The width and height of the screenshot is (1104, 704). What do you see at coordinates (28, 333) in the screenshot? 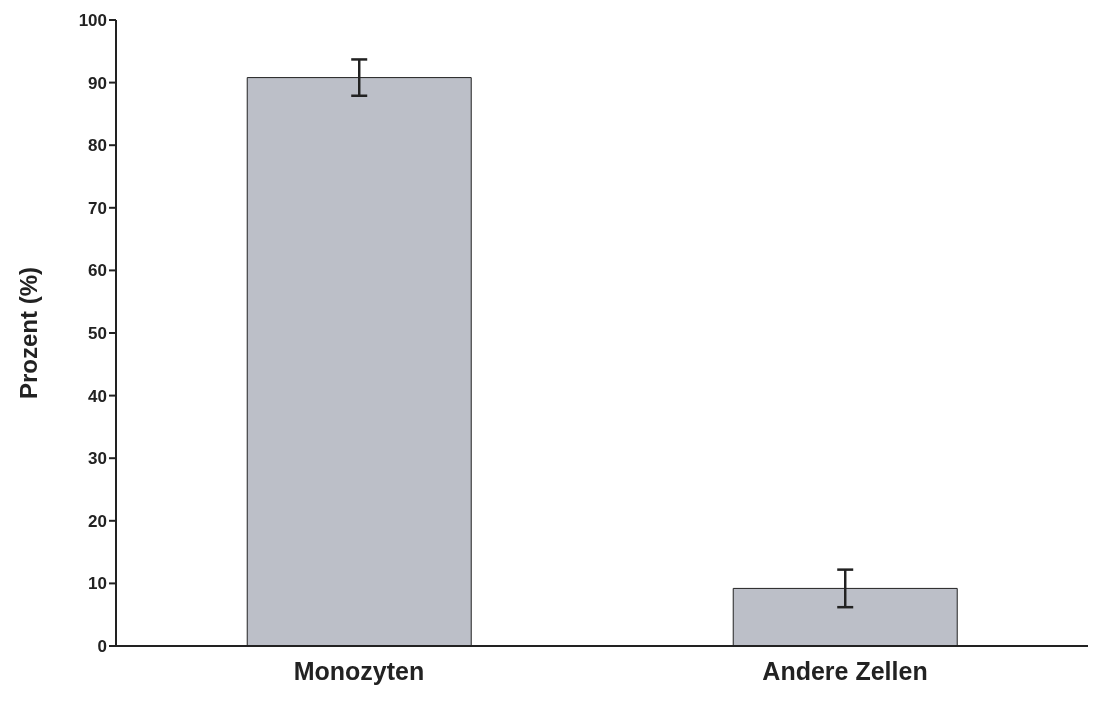
I see `y-axis-title: Prozent (%)` at bounding box center [28, 333].